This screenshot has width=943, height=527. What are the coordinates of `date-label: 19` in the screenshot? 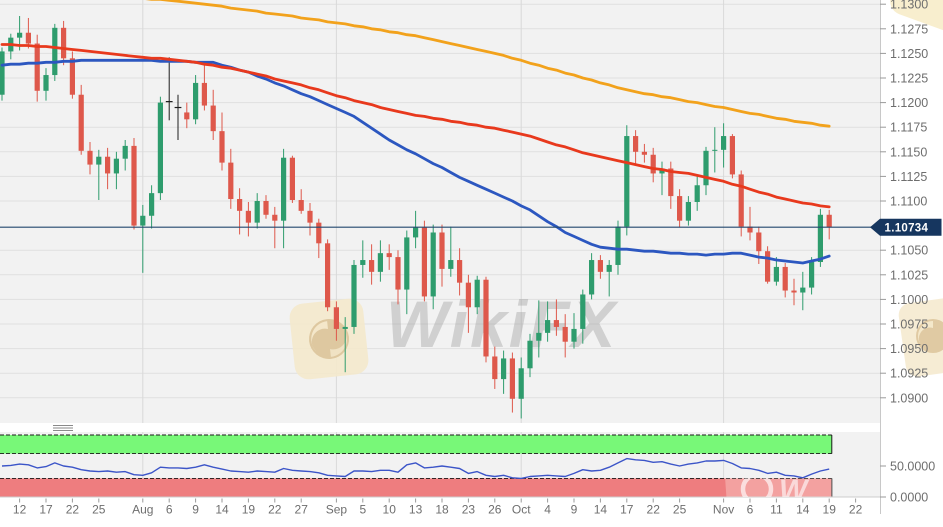 It's located at (249, 510).